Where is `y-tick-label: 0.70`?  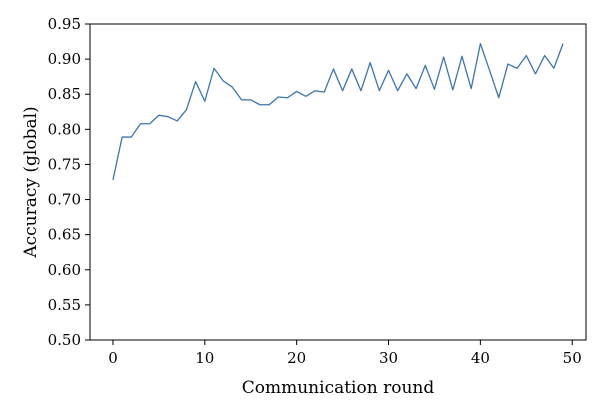 y-tick-label: 0.70 is located at coordinates (64, 200).